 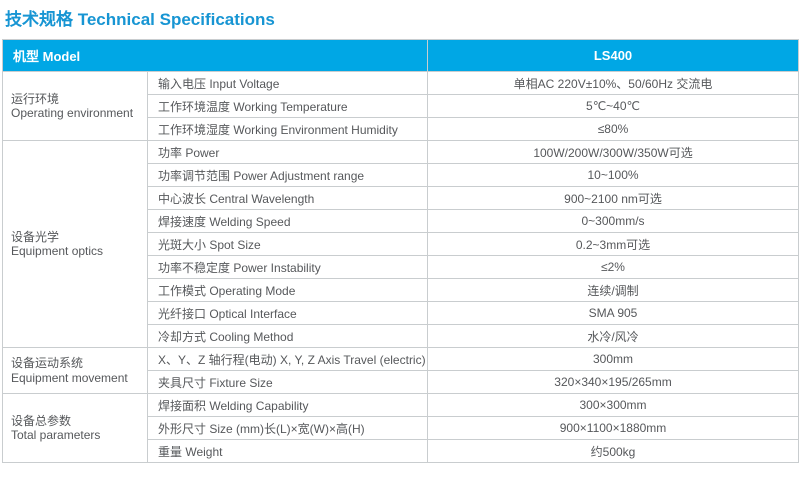 I want to click on group-name-en: Equipment movement, so click(x=69, y=377).